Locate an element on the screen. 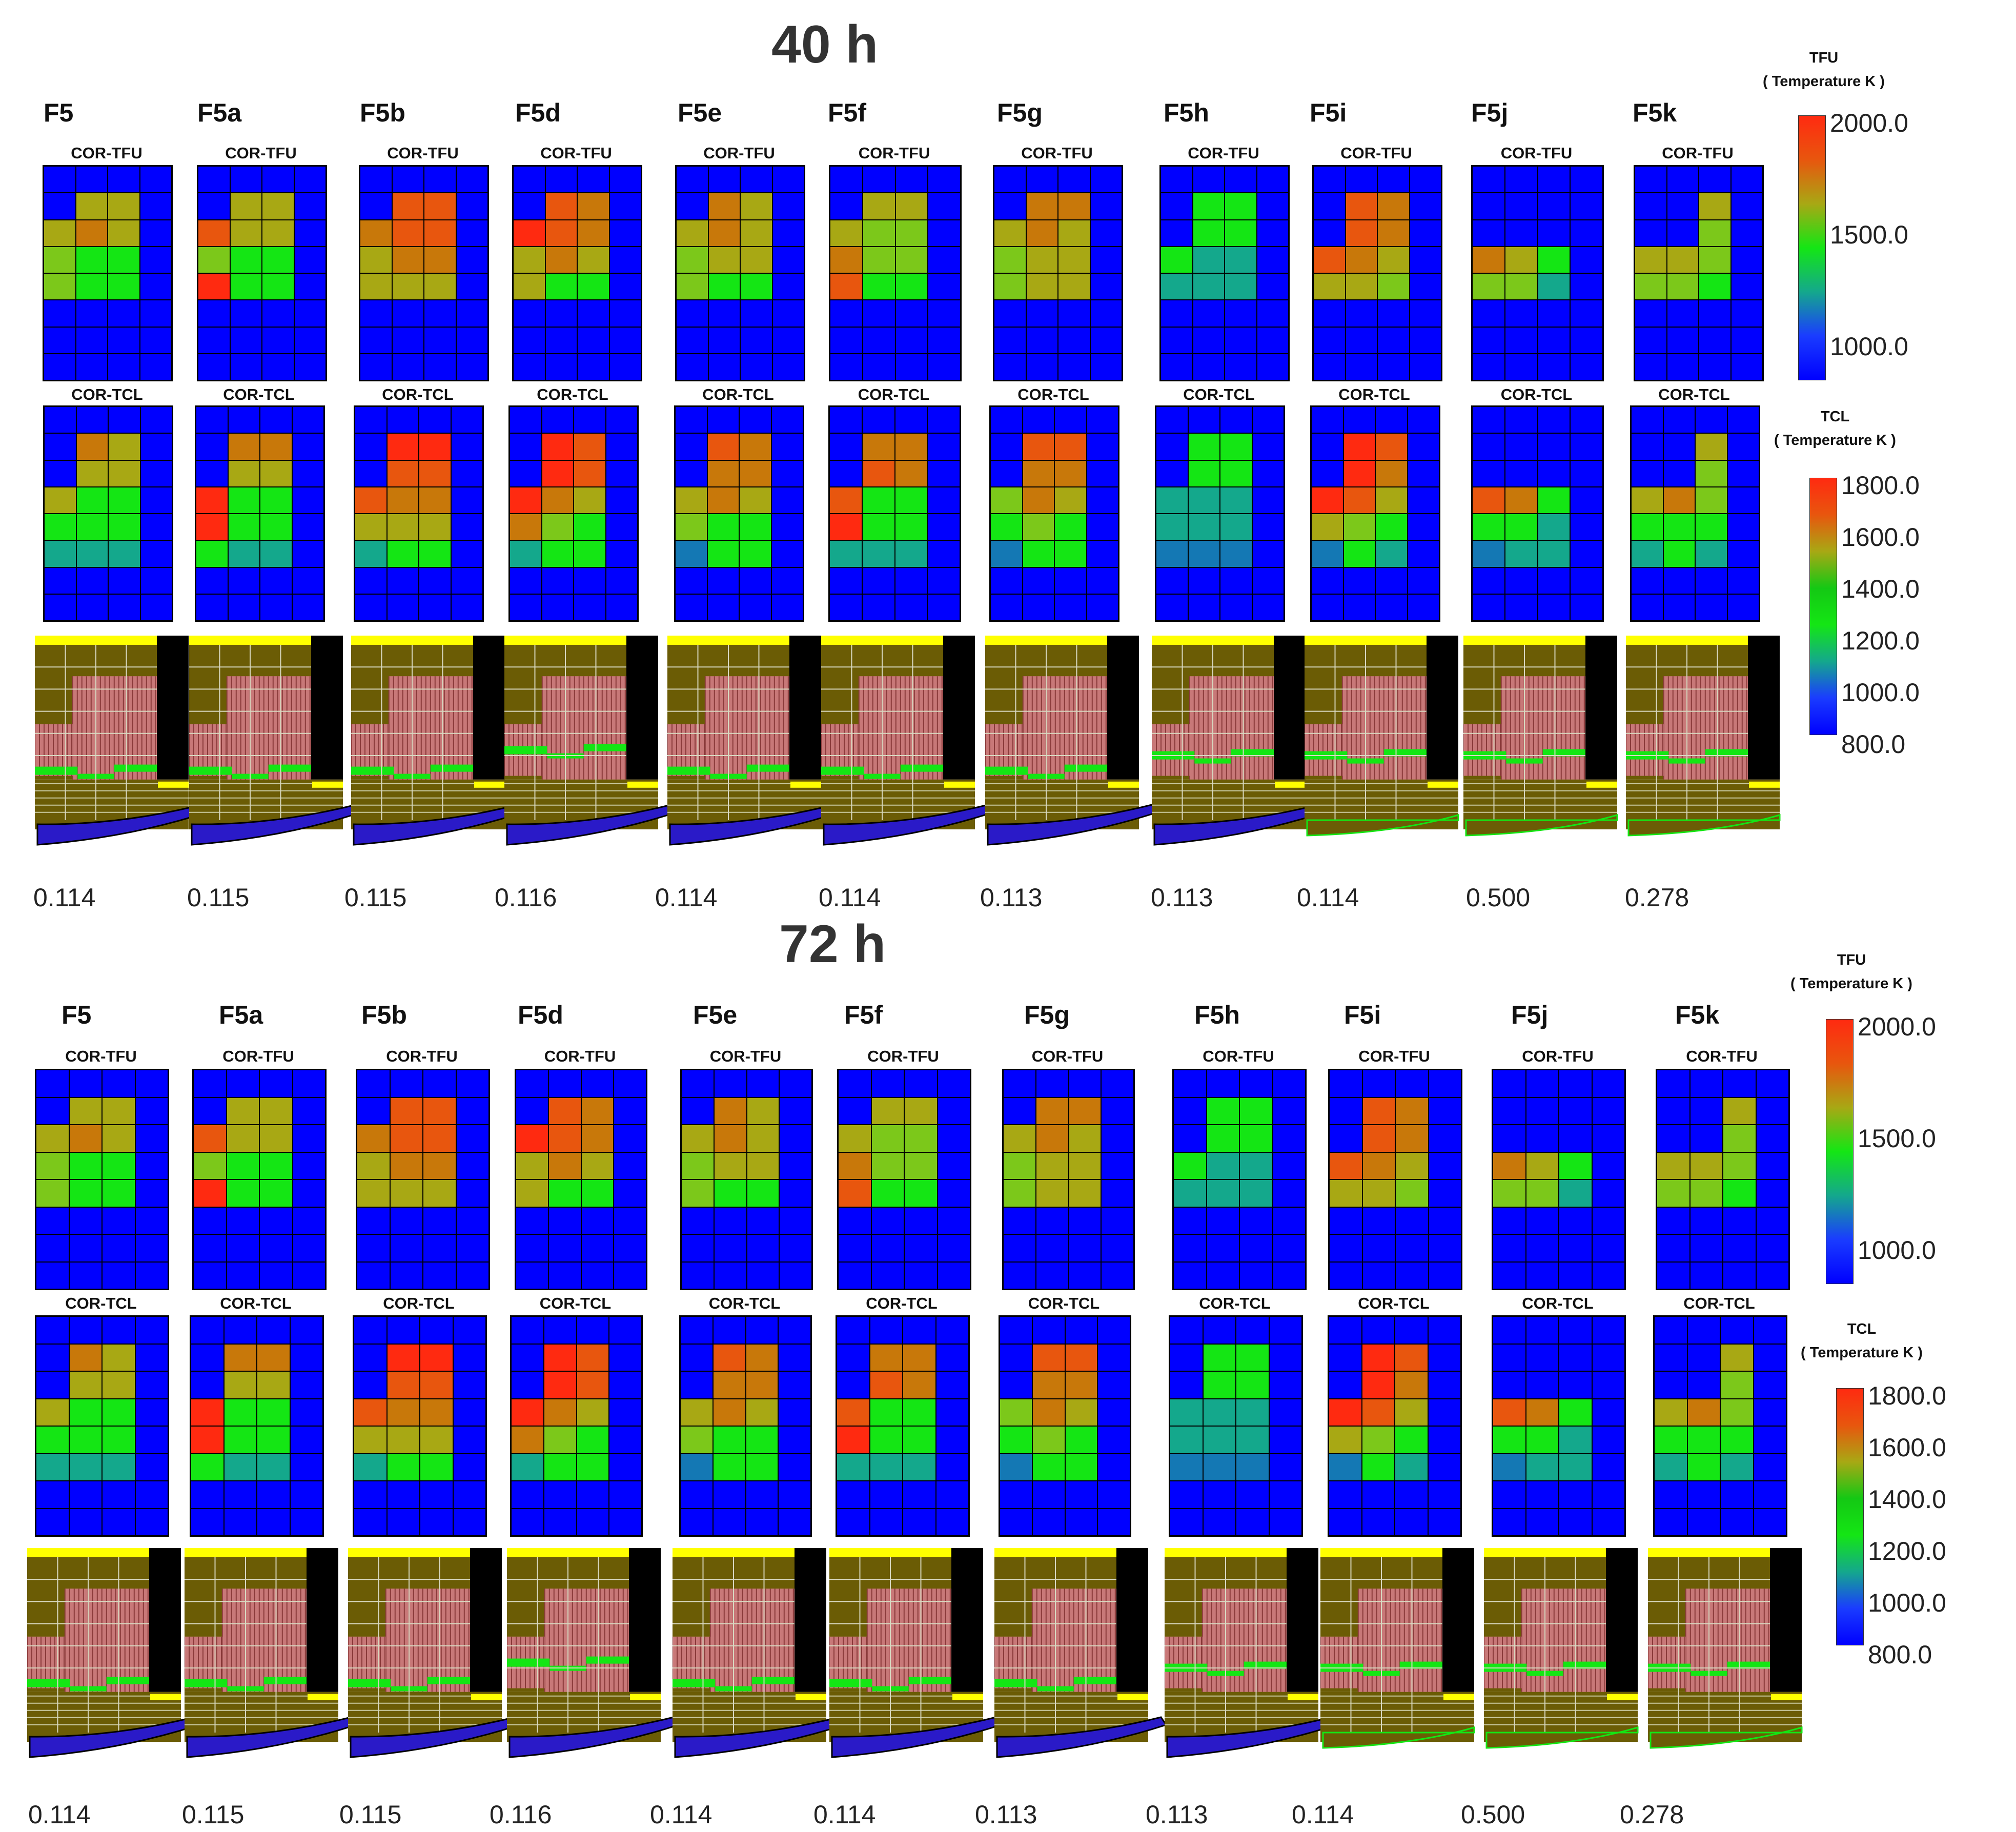 The width and height of the screenshot is (2016, 1832). case-label: F5e is located at coordinates (700, 112).